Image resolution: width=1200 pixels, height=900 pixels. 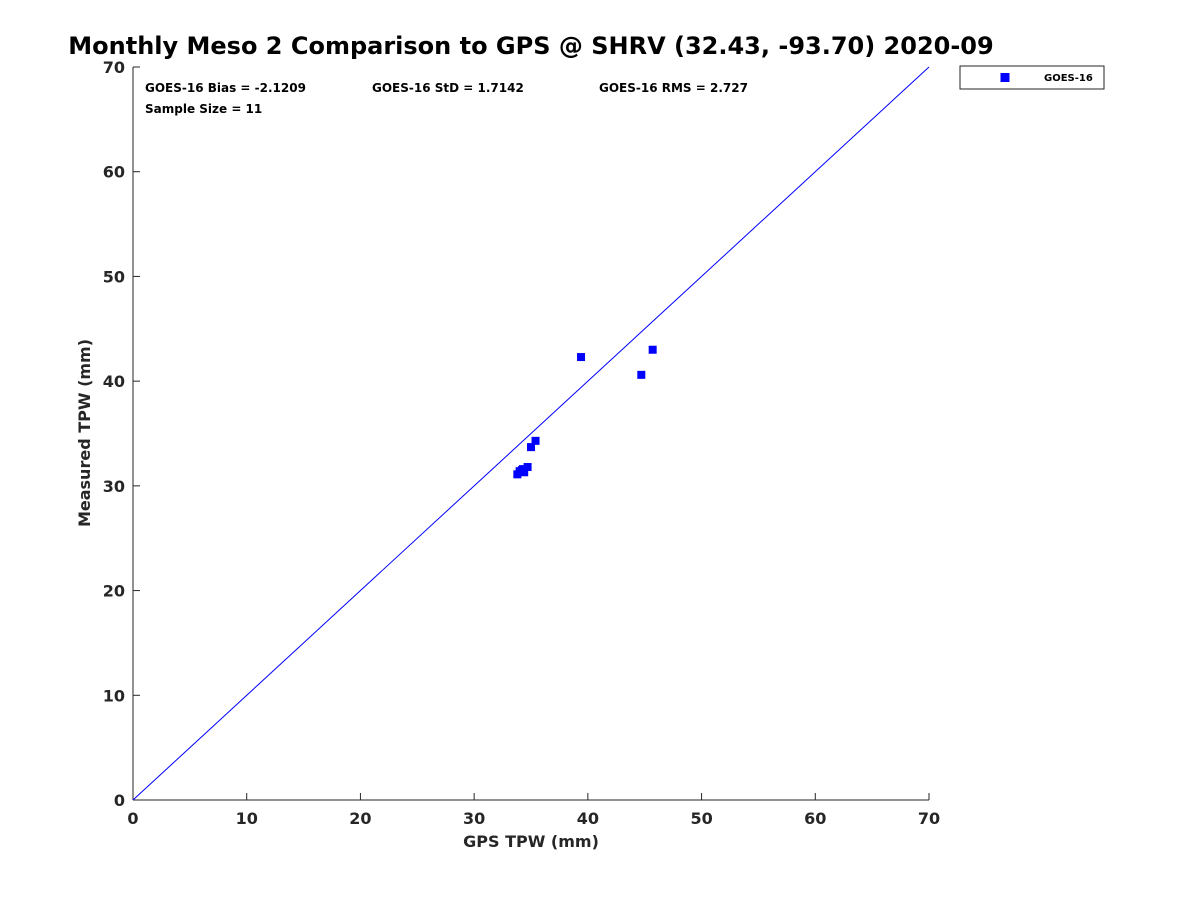 I want to click on y-tick-label: 50, so click(x=114, y=276).